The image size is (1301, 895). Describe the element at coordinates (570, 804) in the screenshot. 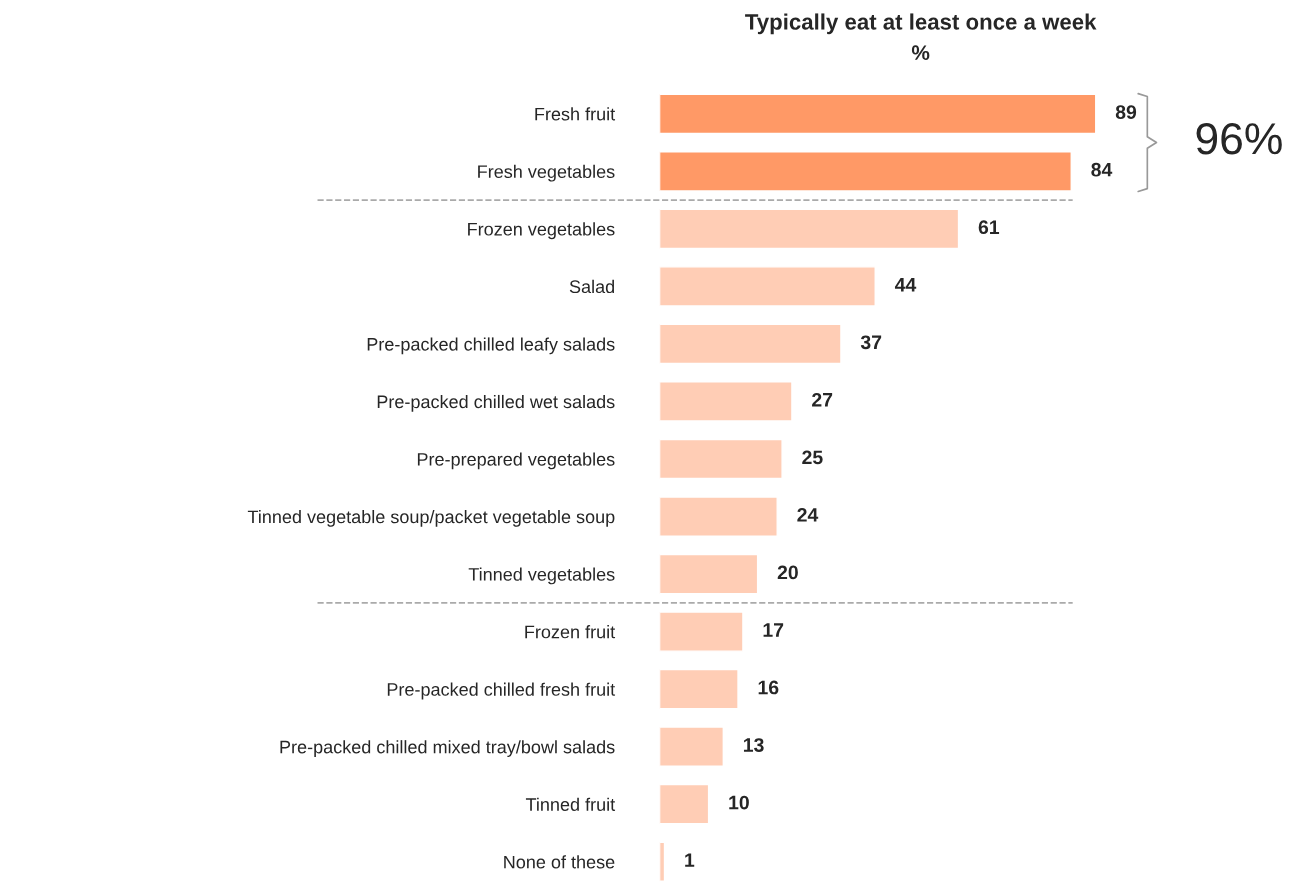

I see `y-tick-label: Tinned fruit` at that location.